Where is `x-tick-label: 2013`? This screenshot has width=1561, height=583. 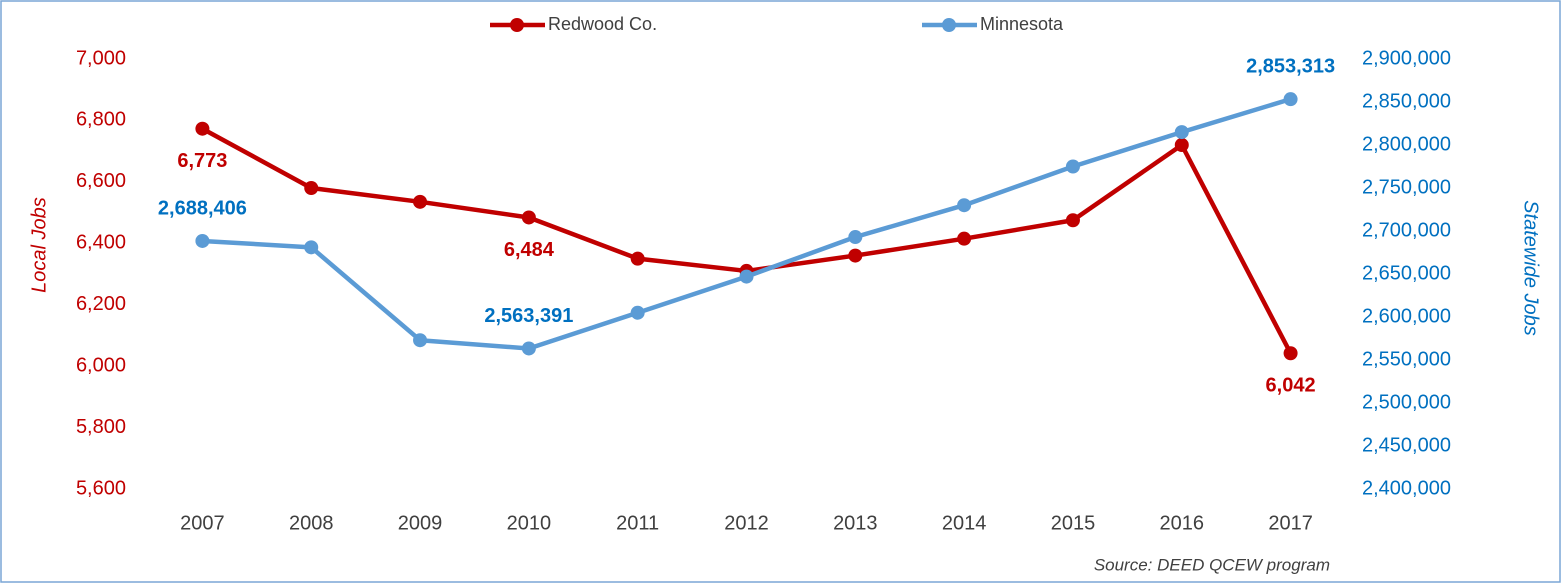 x-tick-label: 2013 is located at coordinates (855, 523).